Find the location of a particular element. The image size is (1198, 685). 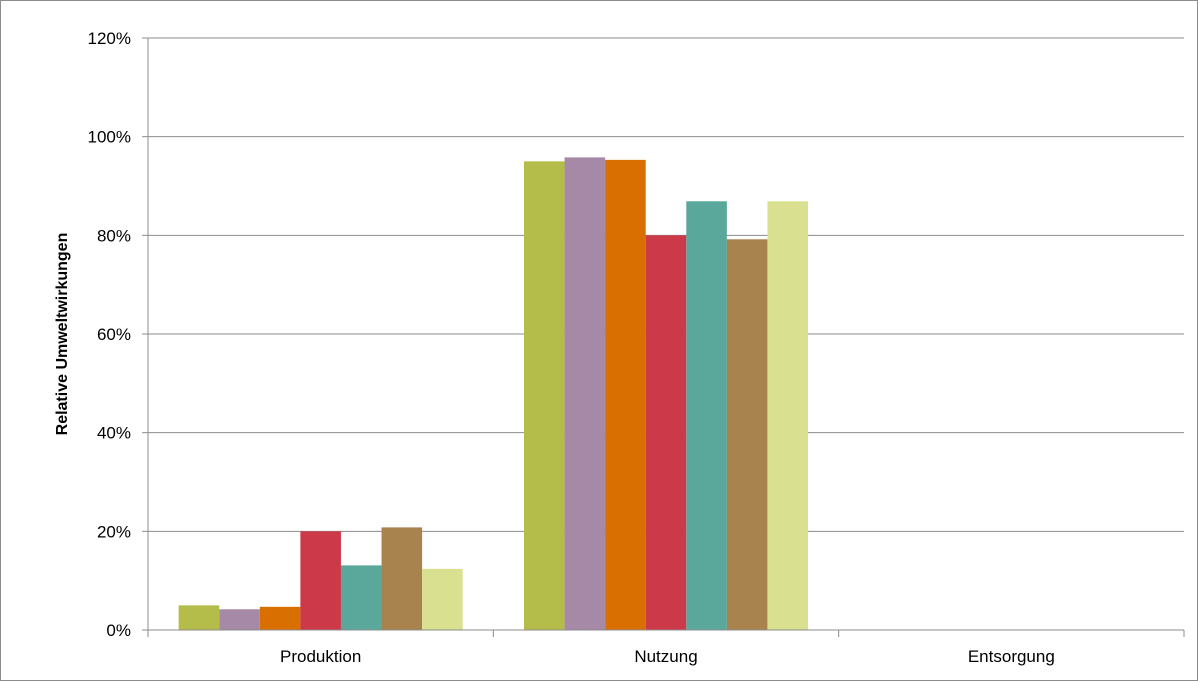

x-category-label: Entsorgung is located at coordinates (1011, 656).